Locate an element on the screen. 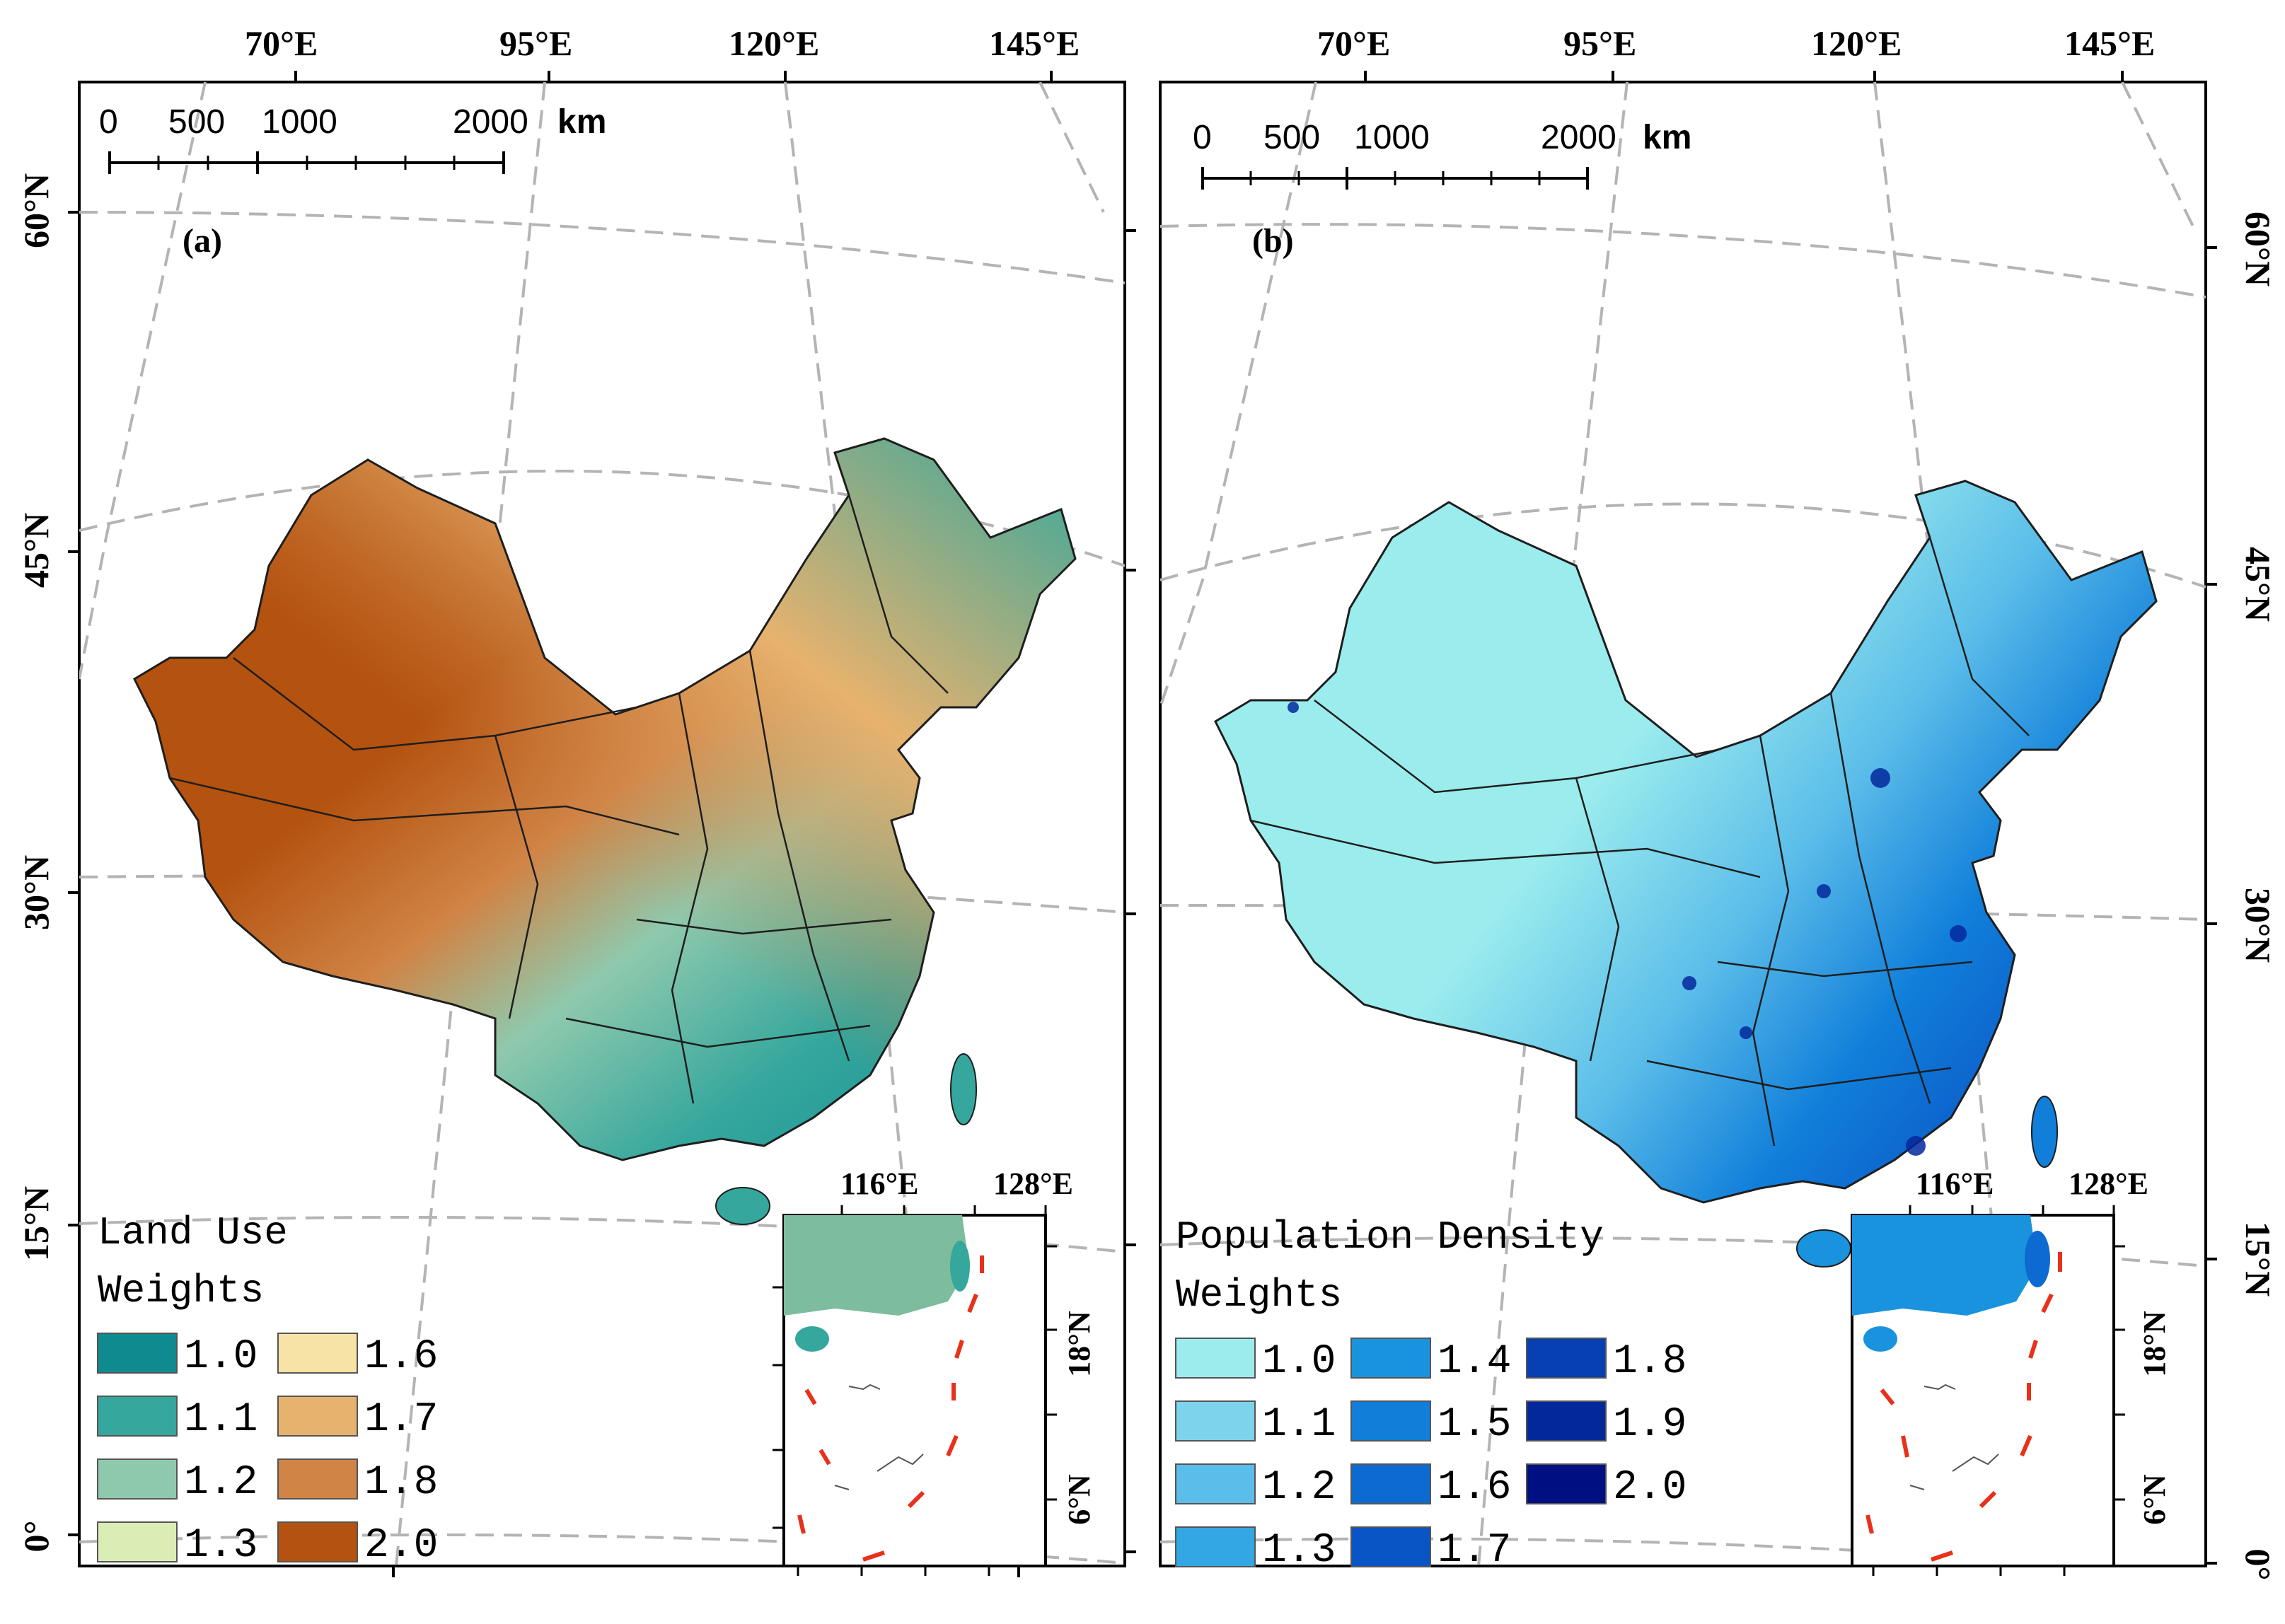  panel-a-label: (a) is located at coordinates (202, 241).